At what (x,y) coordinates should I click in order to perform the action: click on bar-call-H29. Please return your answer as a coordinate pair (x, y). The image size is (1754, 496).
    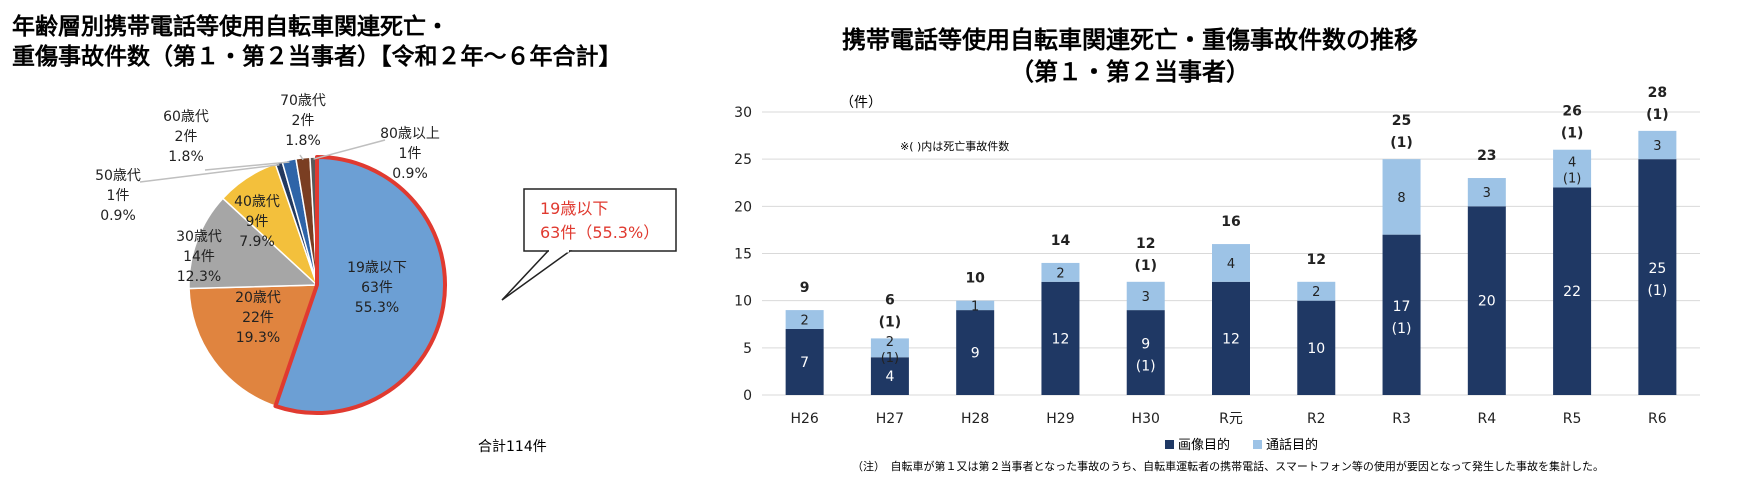
    Looking at the image, I should click on (1060, 272).